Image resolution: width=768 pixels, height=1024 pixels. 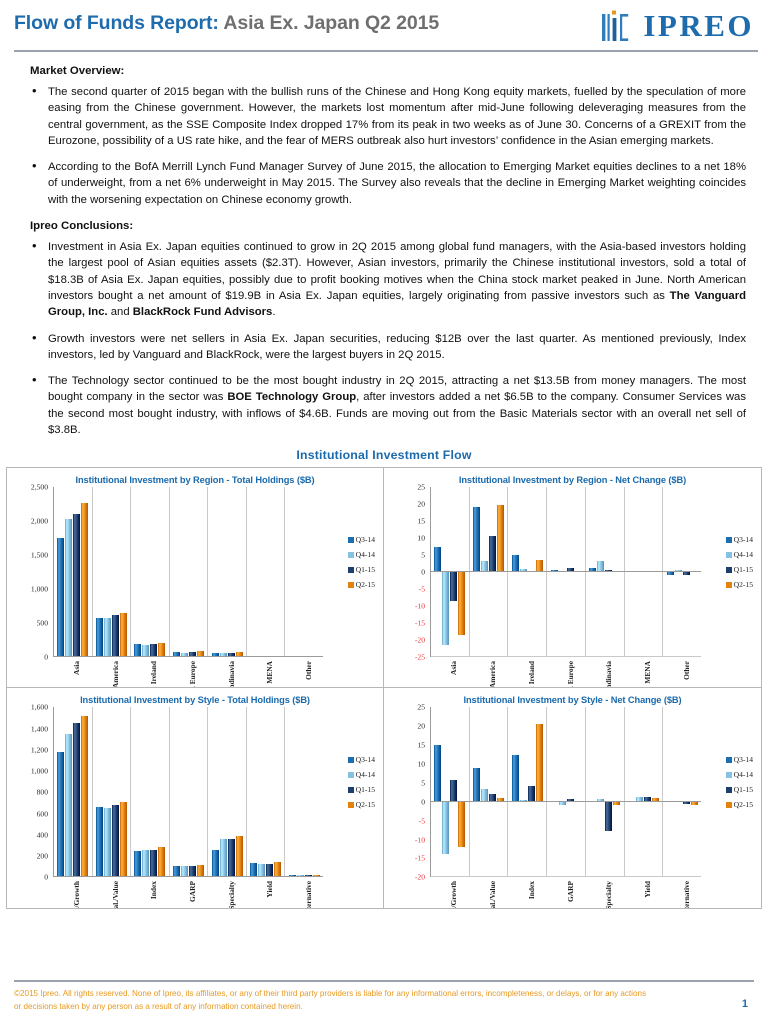 What do you see at coordinates (423, 555) in the screenshot?
I see `y-axis-tick: 5` at bounding box center [423, 555].